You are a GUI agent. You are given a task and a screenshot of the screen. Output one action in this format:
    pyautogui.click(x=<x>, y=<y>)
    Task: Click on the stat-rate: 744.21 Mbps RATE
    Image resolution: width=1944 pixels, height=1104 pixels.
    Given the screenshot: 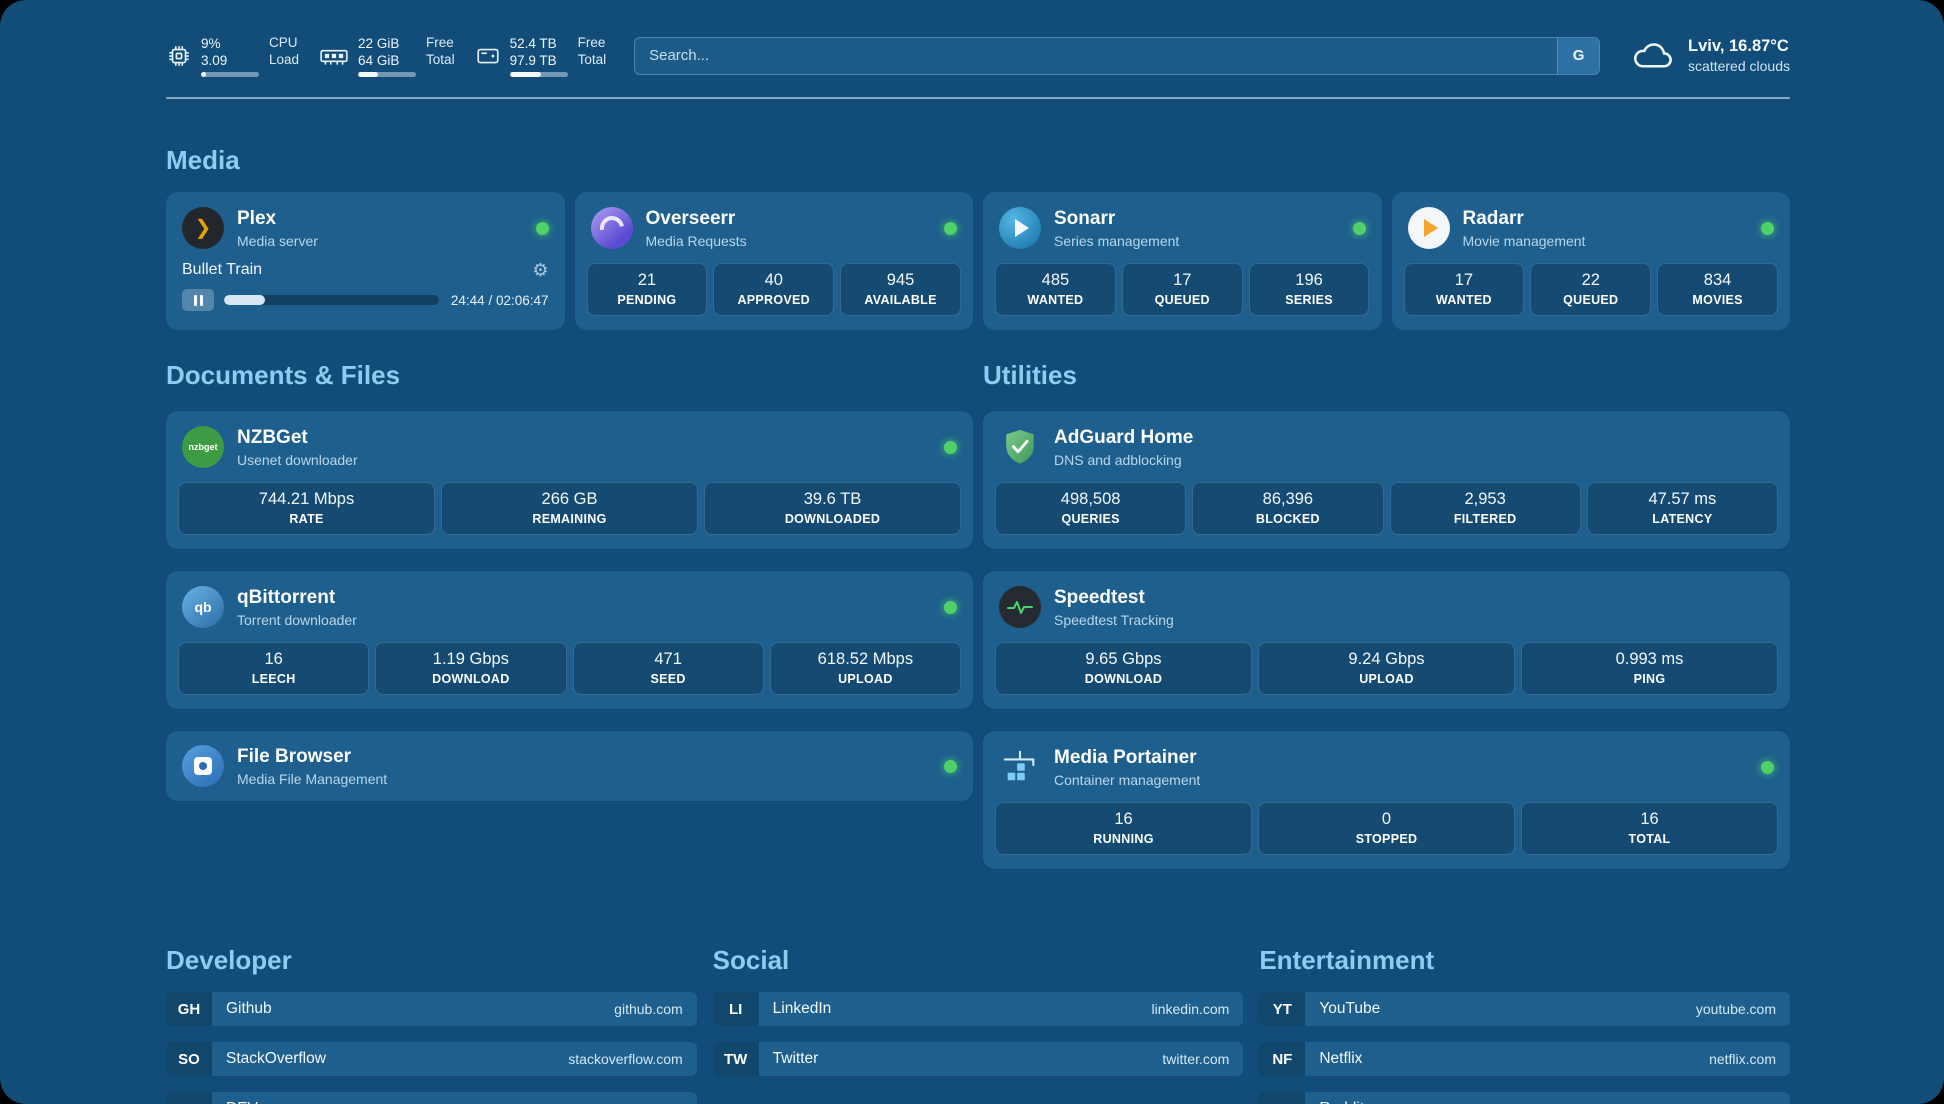 What is the action you would take?
    pyautogui.click(x=306, y=508)
    